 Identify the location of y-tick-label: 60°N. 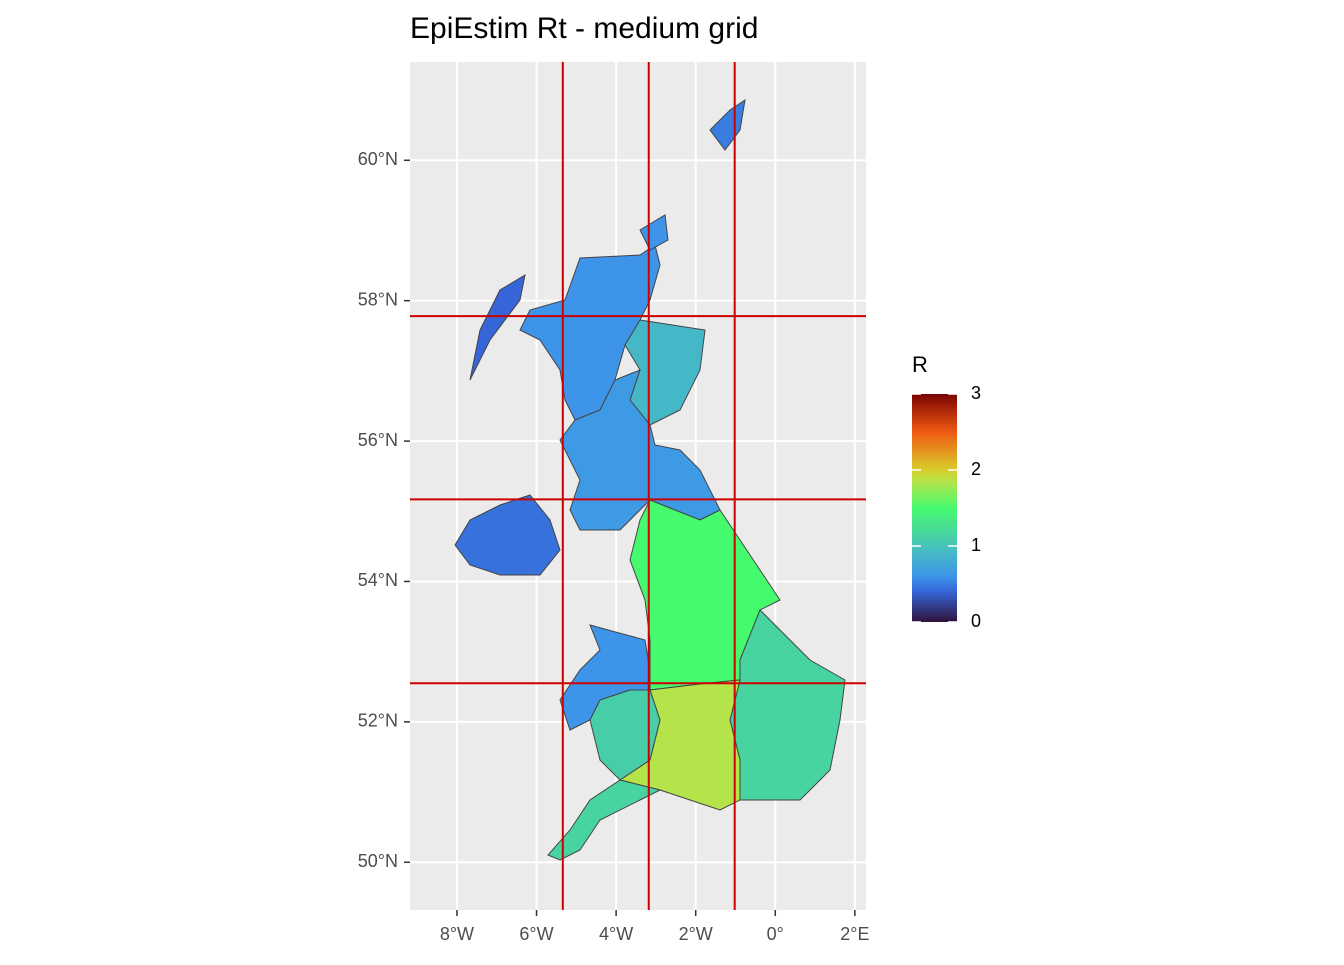
(378, 159).